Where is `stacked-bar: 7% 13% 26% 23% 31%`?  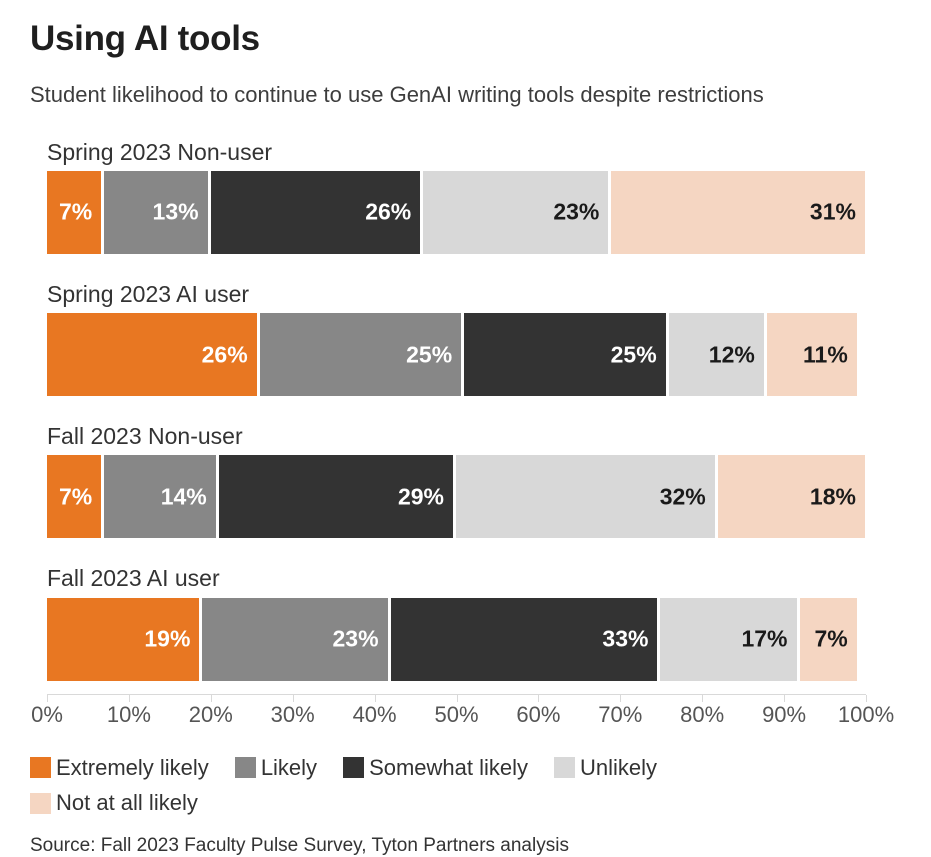
stacked-bar: 7% 13% 26% 23% 31% is located at coordinates (456, 212).